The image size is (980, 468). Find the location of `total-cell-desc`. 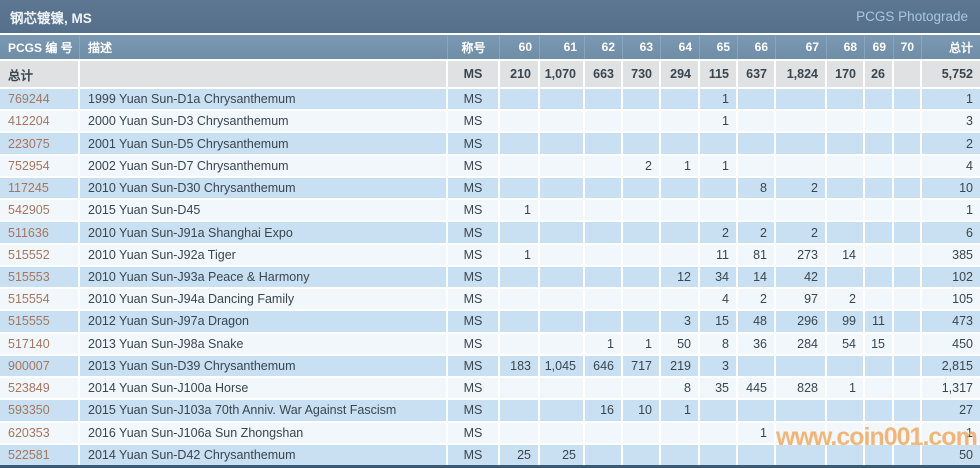

total-cell-desc is located at coordinates (264, 74).